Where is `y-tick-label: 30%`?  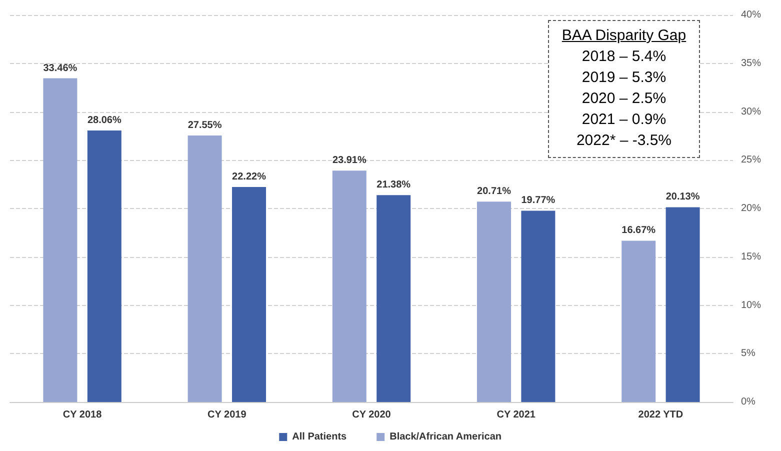
y-tick-label: 30% is located at coordinates (751, 112).